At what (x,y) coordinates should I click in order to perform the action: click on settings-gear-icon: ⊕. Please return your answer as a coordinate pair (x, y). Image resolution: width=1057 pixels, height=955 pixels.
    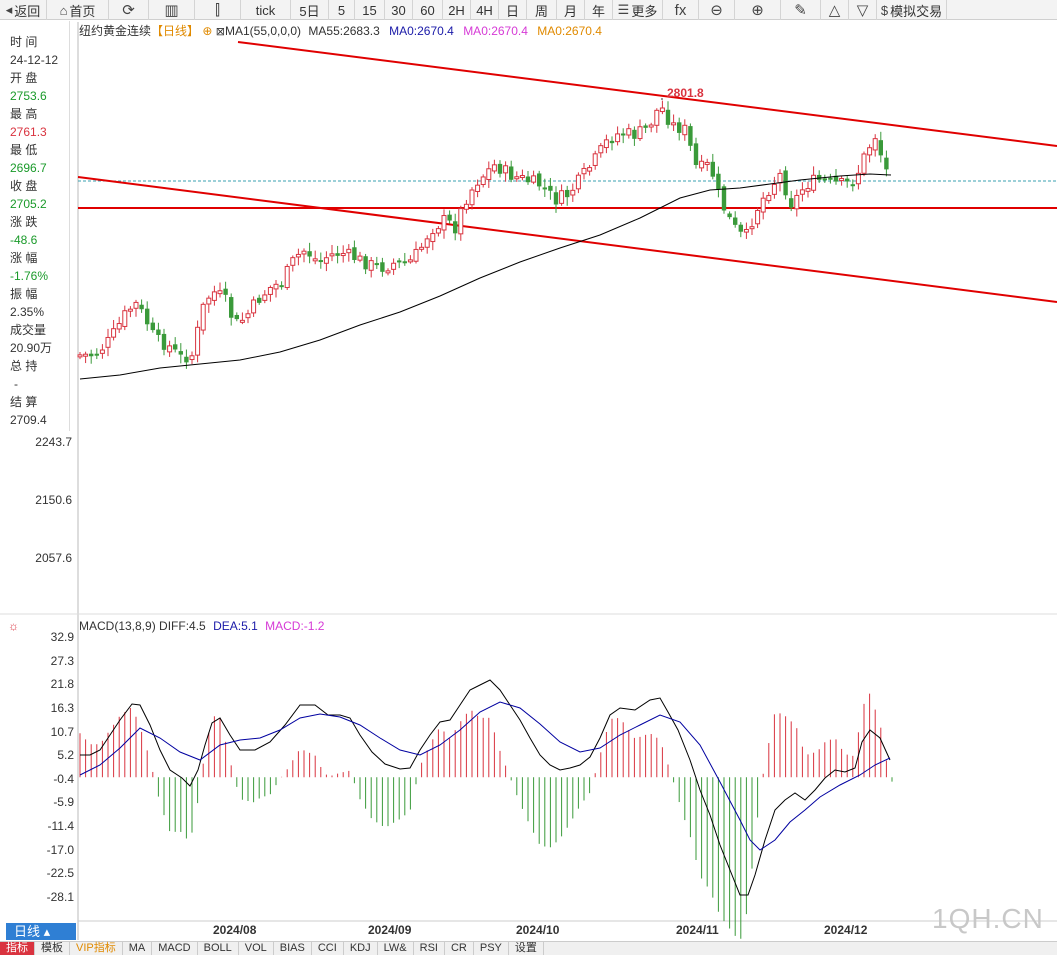
    Looking at the image, I should click on (207, 31).